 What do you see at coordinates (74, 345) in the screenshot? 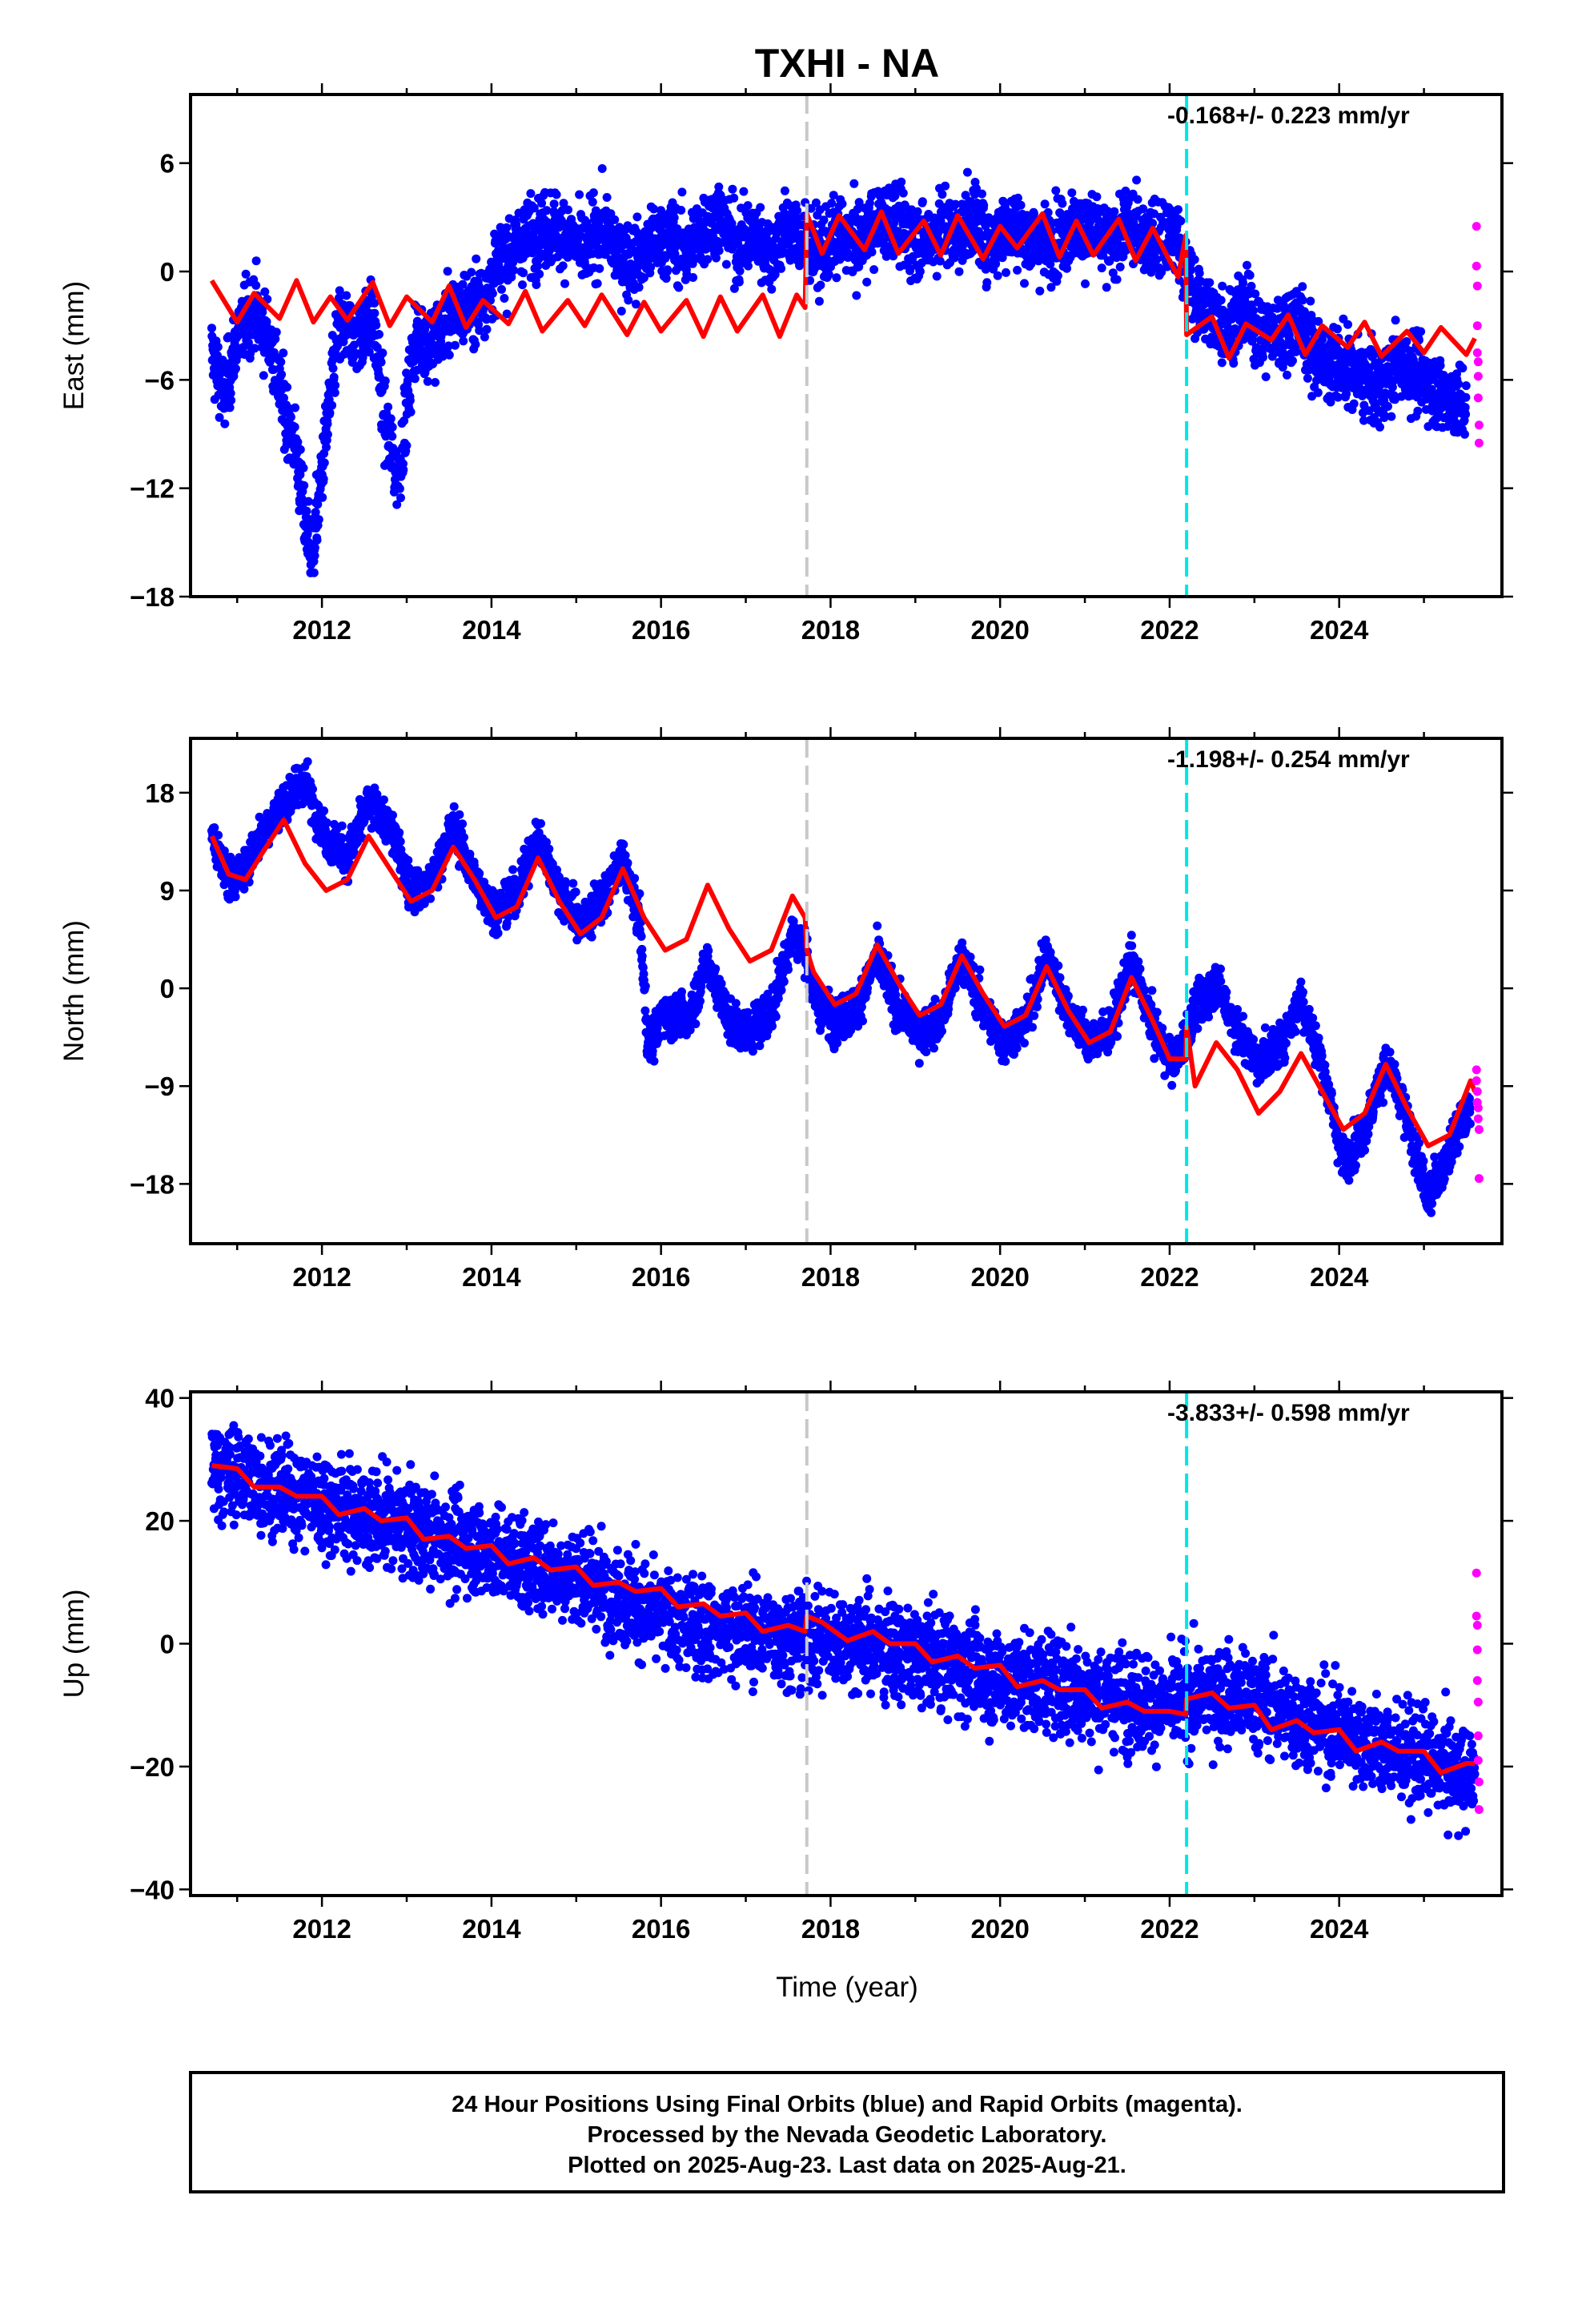
I see `y-axis-label: East (mm)` at bounding box center [74, 345].